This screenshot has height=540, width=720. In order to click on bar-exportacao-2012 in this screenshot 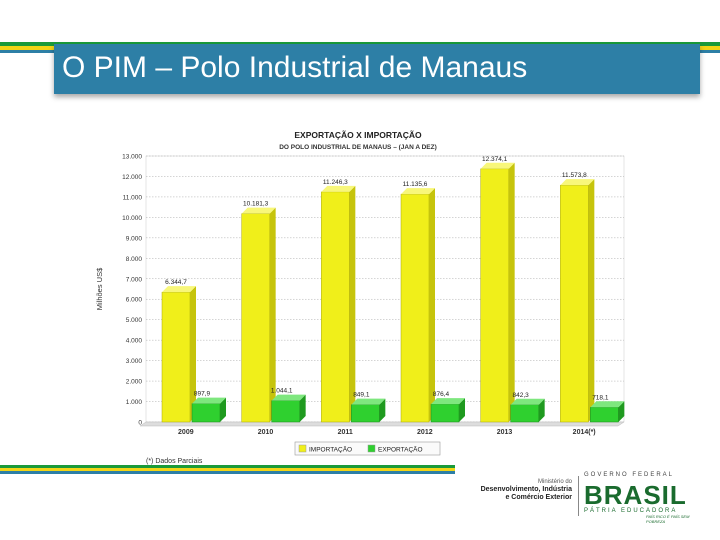, I will do `click(445, 413)`.